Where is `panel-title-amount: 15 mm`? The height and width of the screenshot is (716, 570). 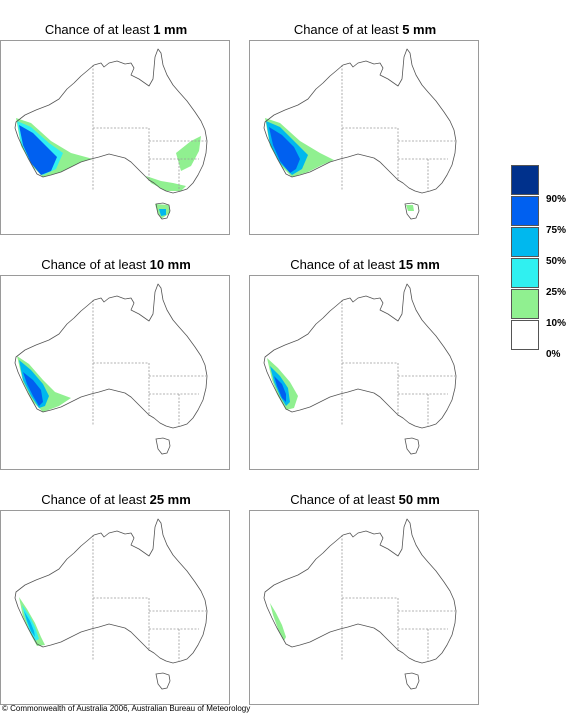 panel-title-amount: 15 mm is located at coordinates (419, 264).